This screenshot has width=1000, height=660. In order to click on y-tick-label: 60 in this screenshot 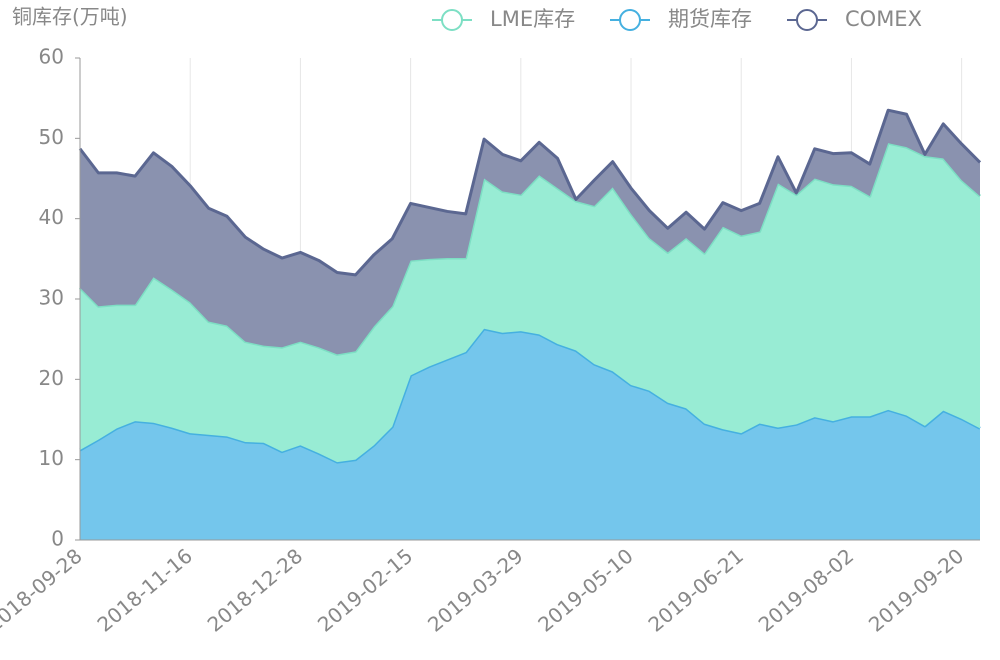, I will do `click(51, 57)`.